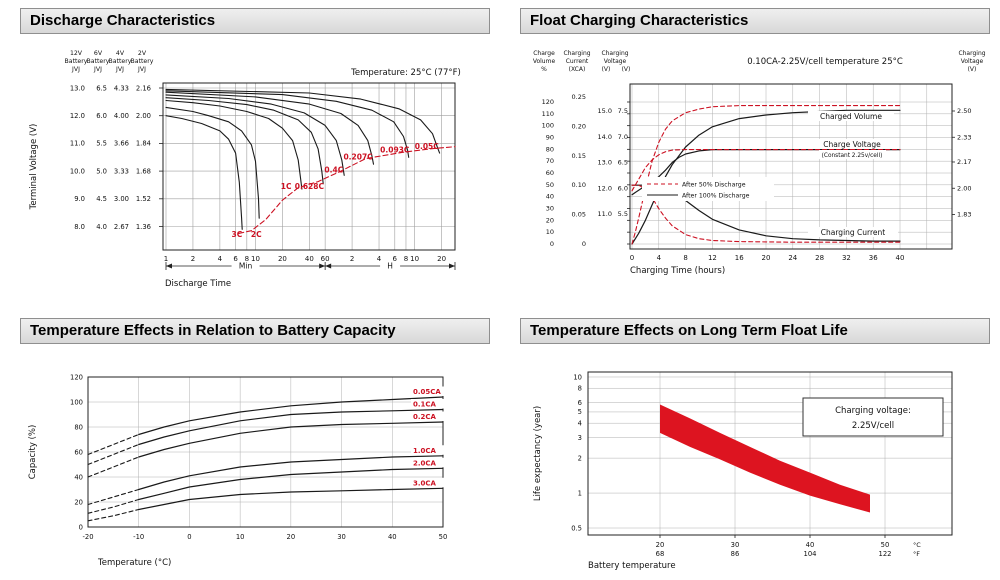  I want to click on svg-text: 1, so click(580, 493).